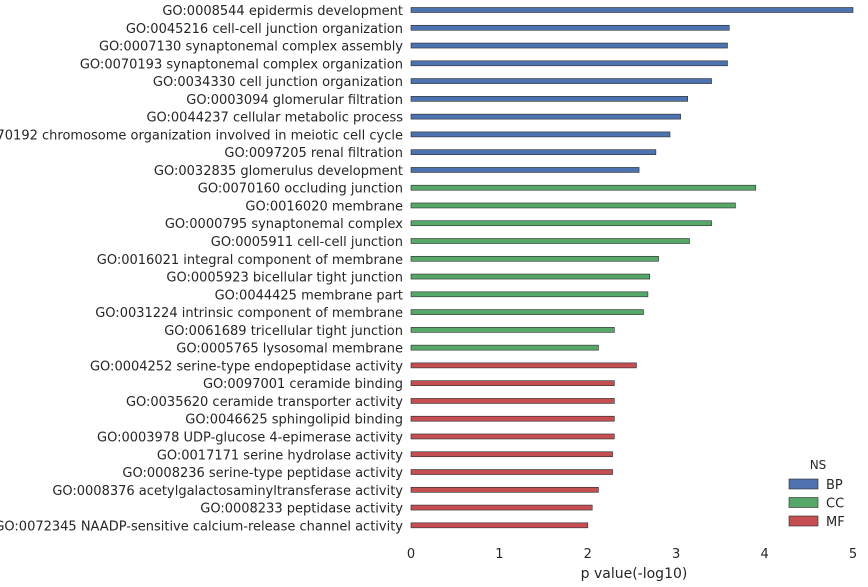  What do you see at coordinates (278, 171) in the screenshot?
I see `category-label: GO:0032835 glomerulus development` at bounding box center [278, 171].